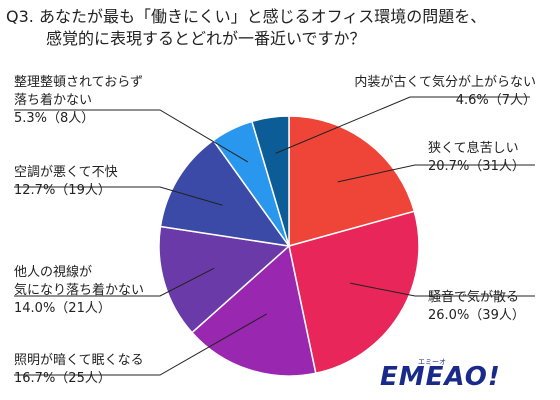  What do you see at coordinates (270, 181) in the screenshot?
I see `pie-slice-interior` at bounding box center [270, 181].